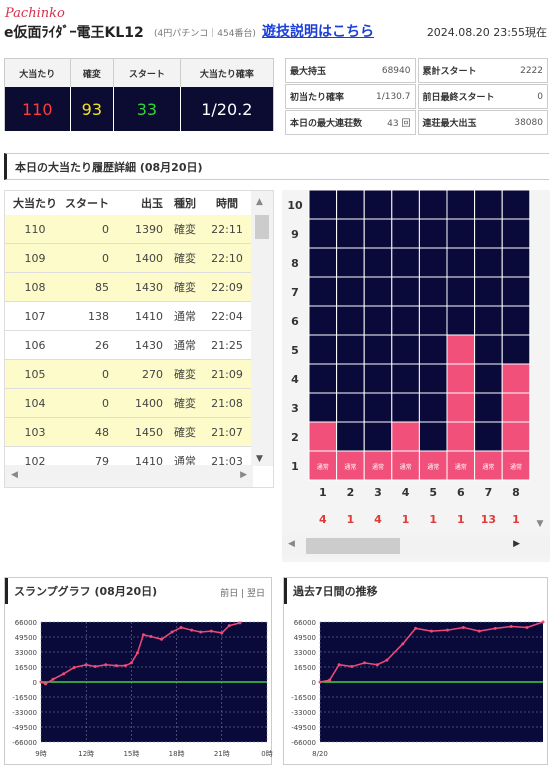  I want to click on grid-row-label: 1, so click(295, 466).